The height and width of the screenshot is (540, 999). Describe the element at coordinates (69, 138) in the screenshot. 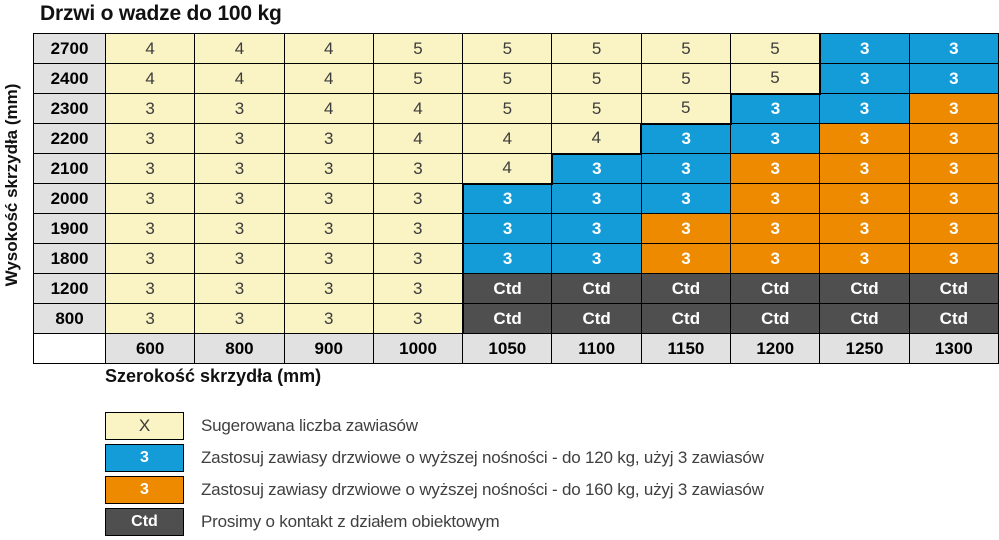

I see `row-header: 2200` at that location.